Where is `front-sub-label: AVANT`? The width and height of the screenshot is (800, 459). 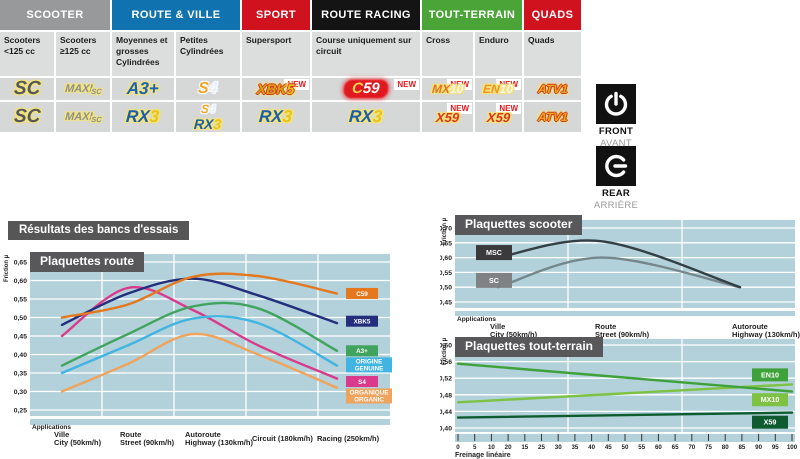 front-sub-label: AVANT is located at coordinates (616, 143).